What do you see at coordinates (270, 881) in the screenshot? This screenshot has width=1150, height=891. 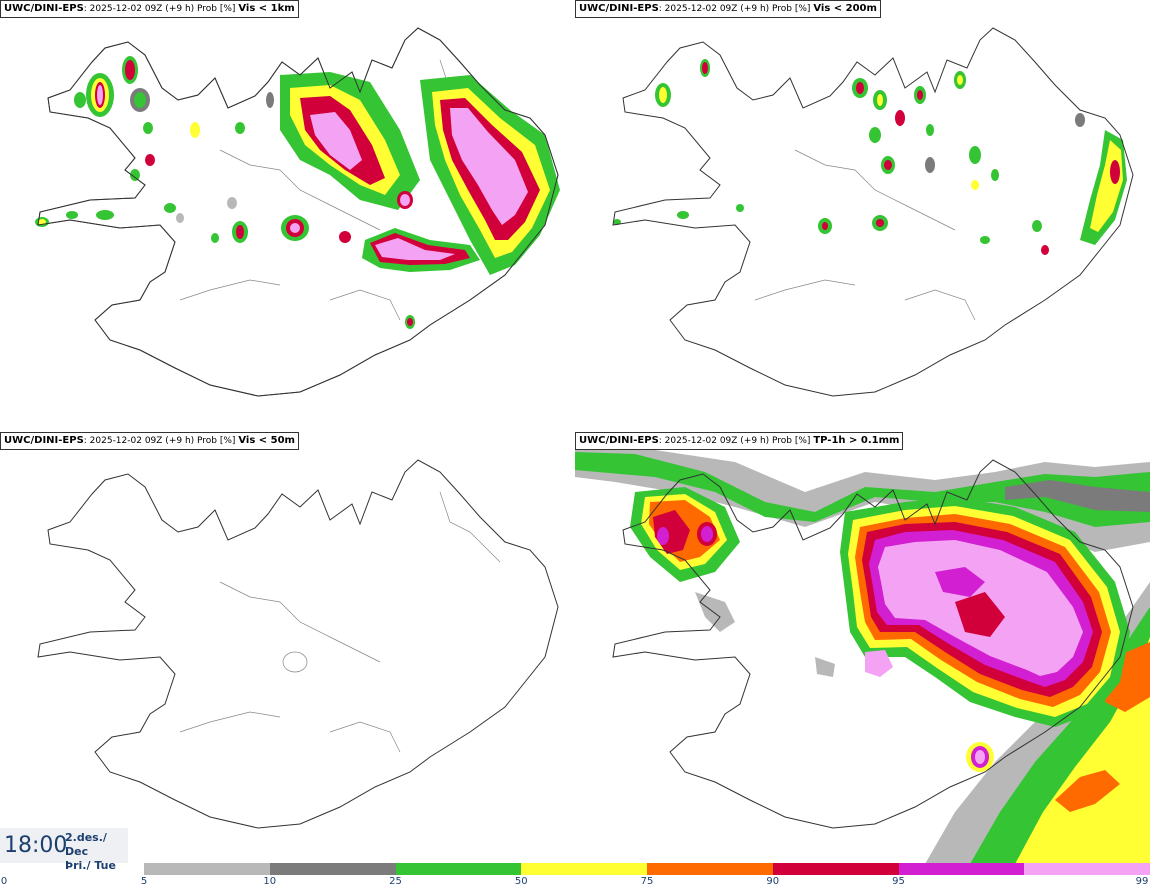 I see `legend-tick-label: 10` at bounding box center [270, 881].